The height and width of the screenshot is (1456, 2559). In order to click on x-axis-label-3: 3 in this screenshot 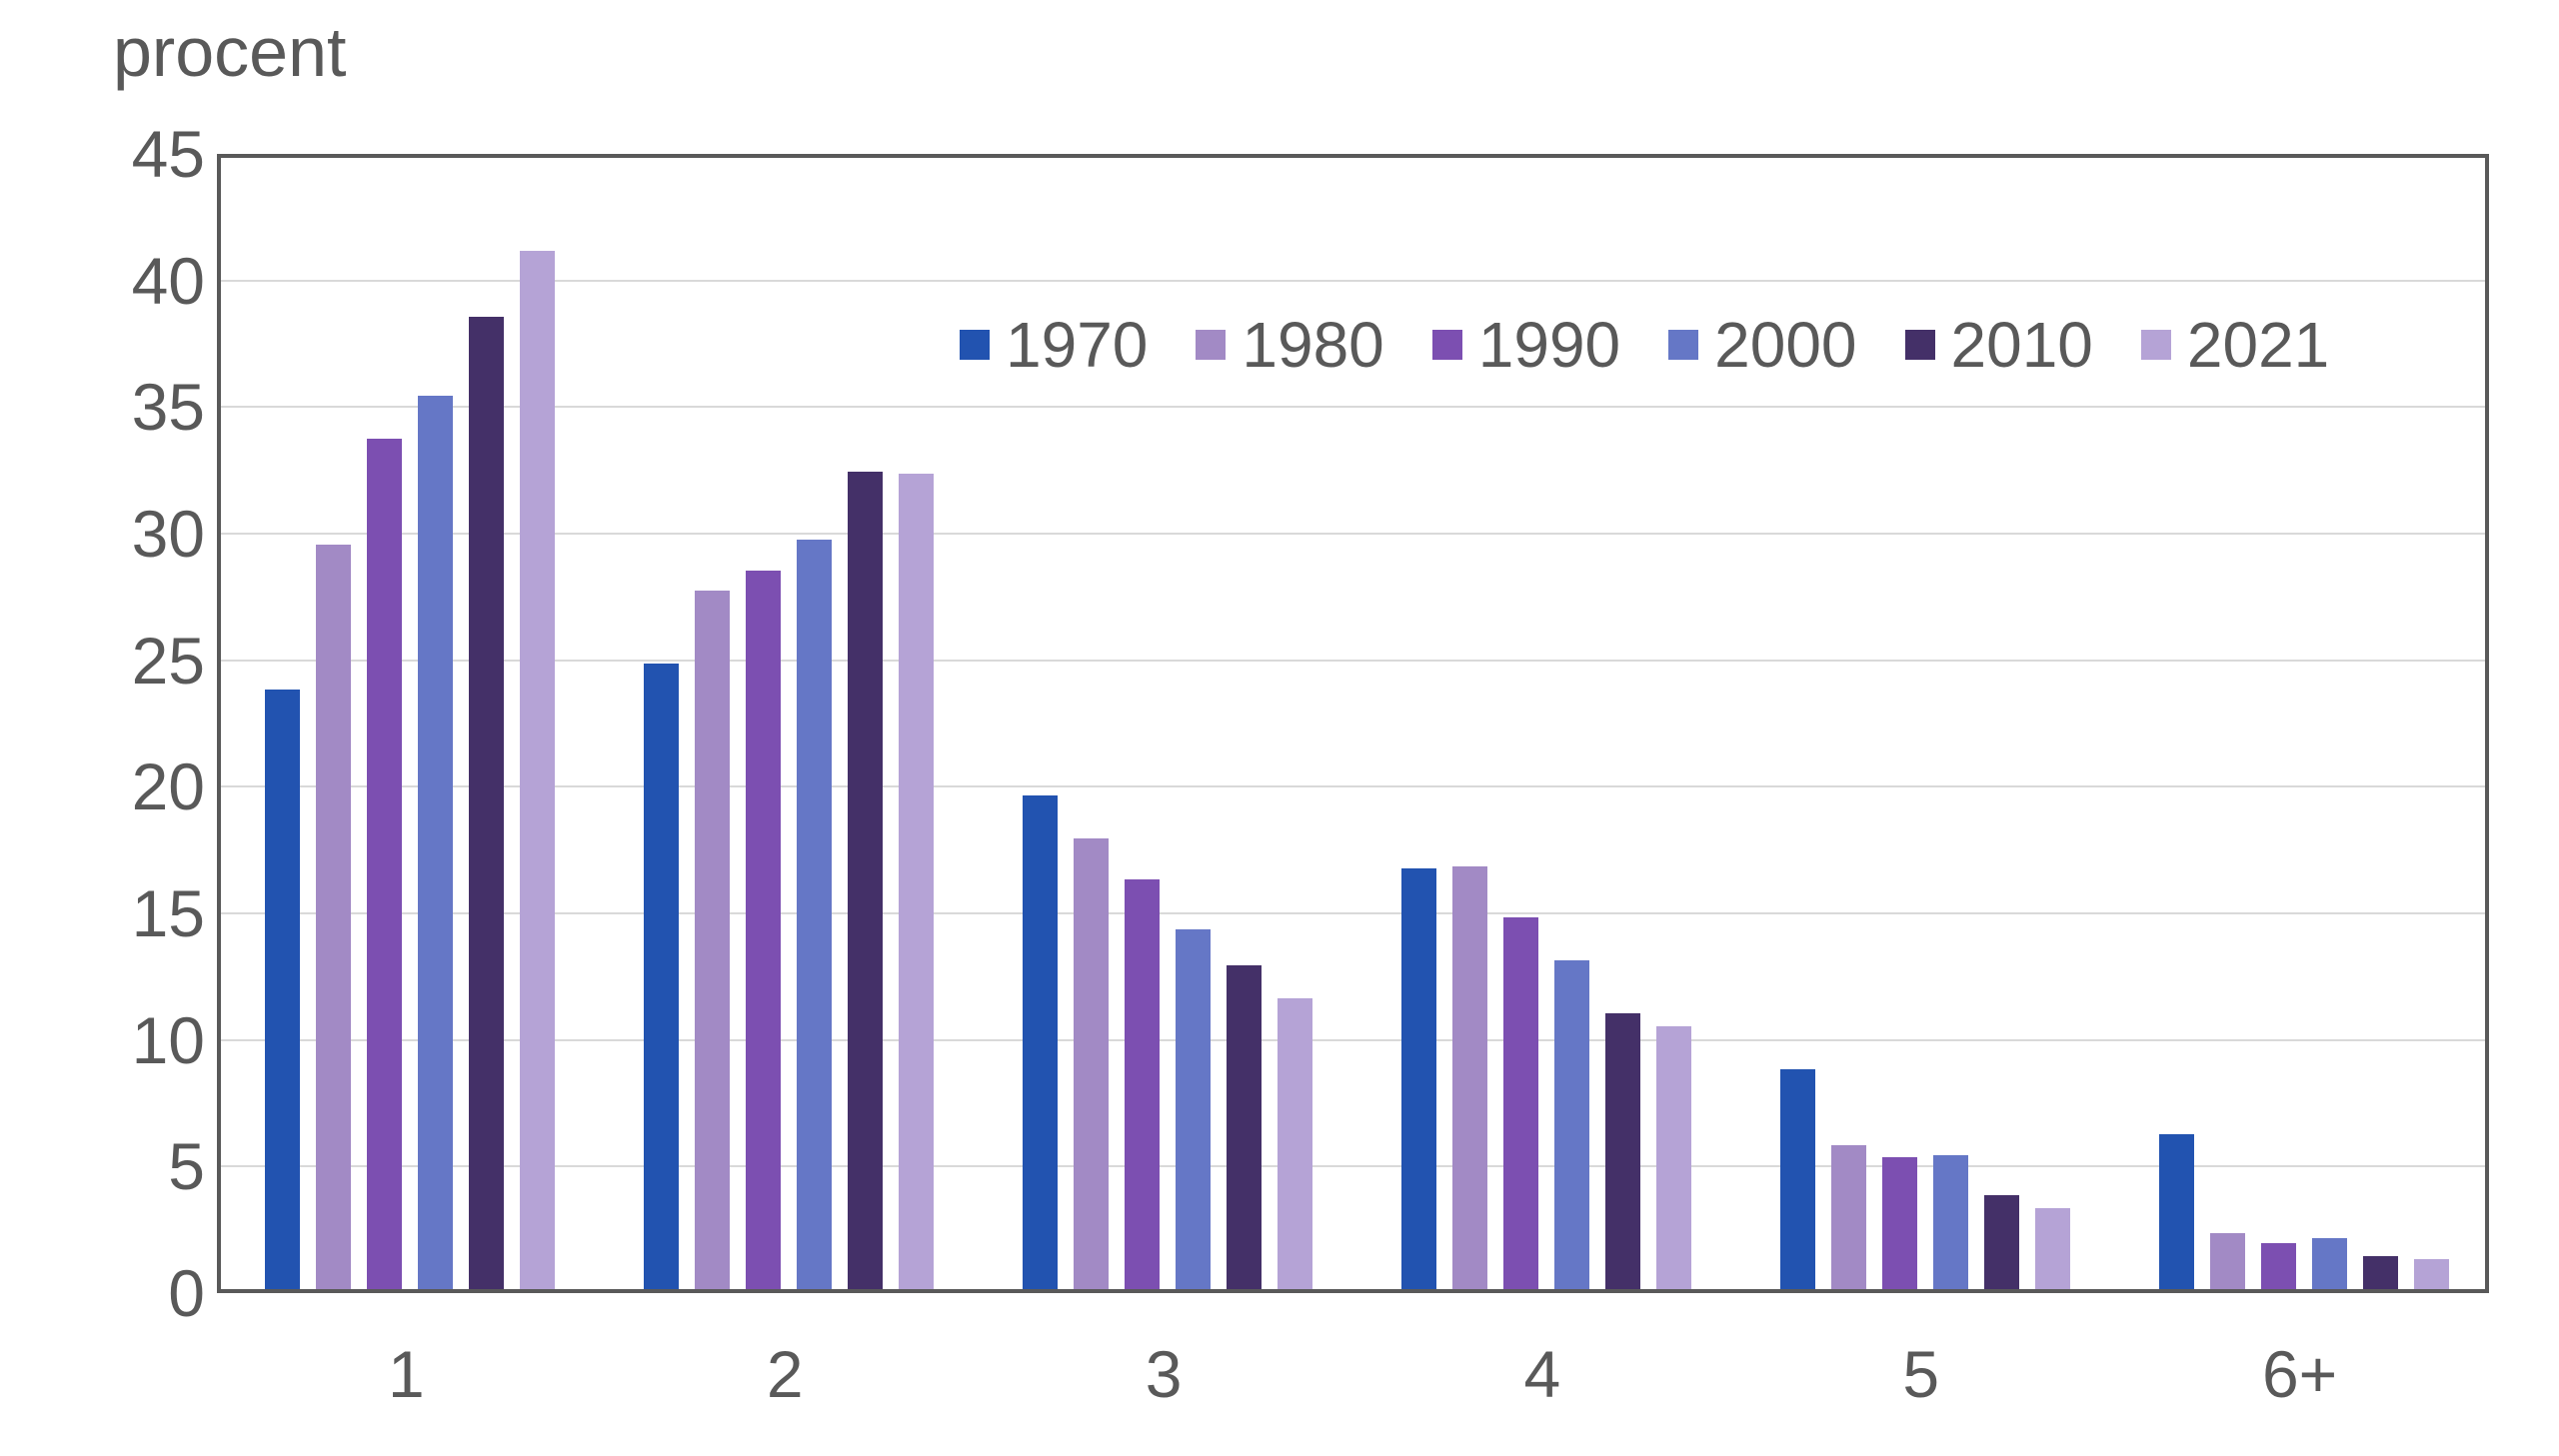, I will do `click(1164, 1374)`.